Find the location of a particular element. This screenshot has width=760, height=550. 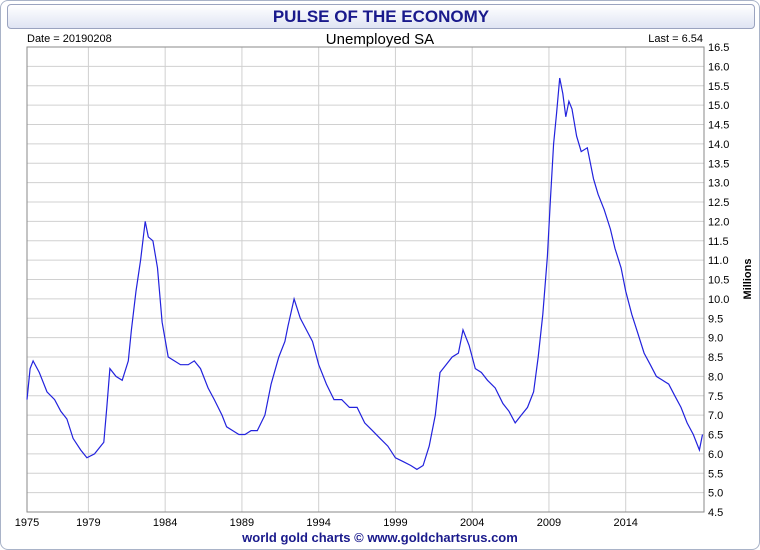

y-tick-label: 11.5 is located at coordinates (718, 242).